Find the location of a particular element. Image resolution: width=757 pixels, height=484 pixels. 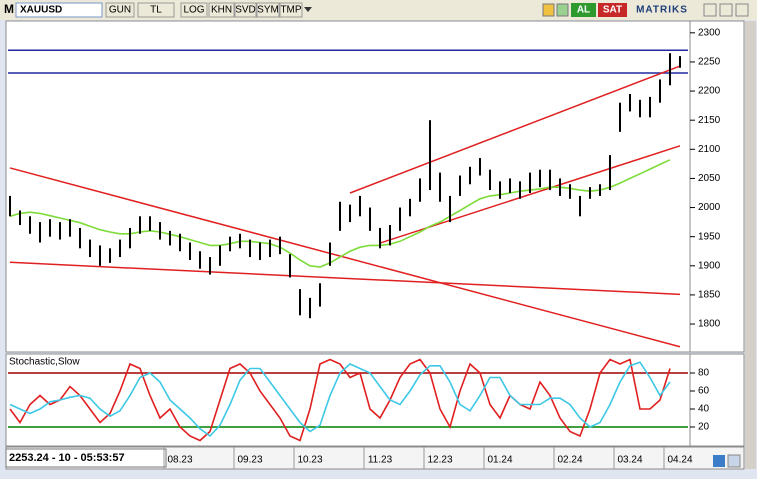

price-scale is located at coordinates (717, 186).